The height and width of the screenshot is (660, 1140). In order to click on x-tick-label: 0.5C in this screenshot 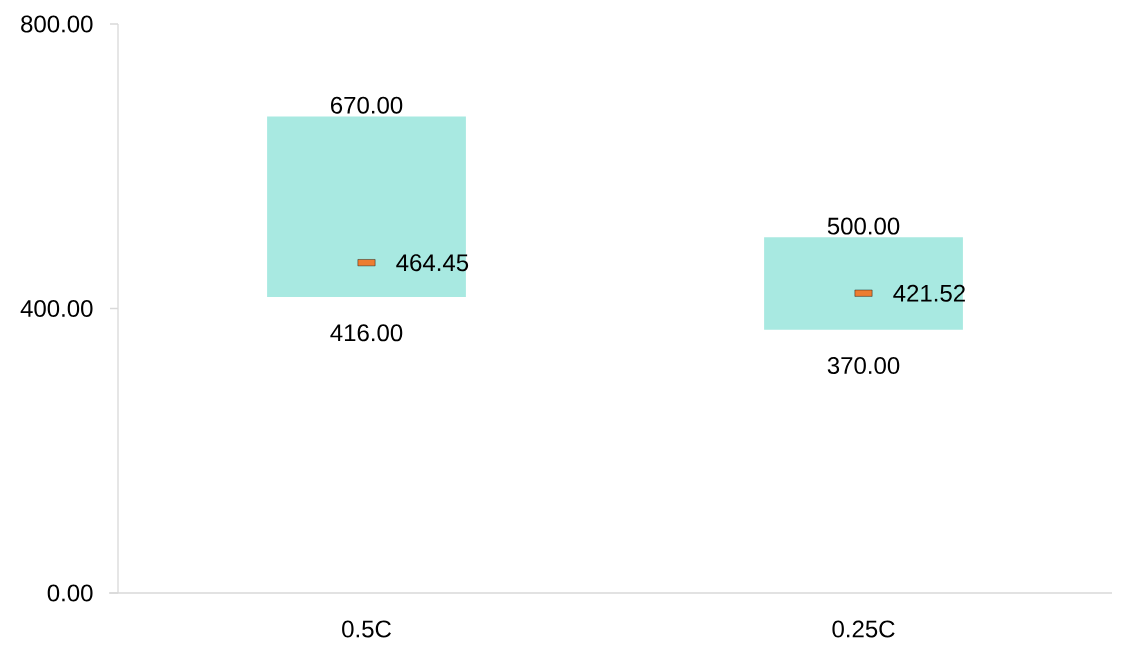, I will do `click(366, 629)`.